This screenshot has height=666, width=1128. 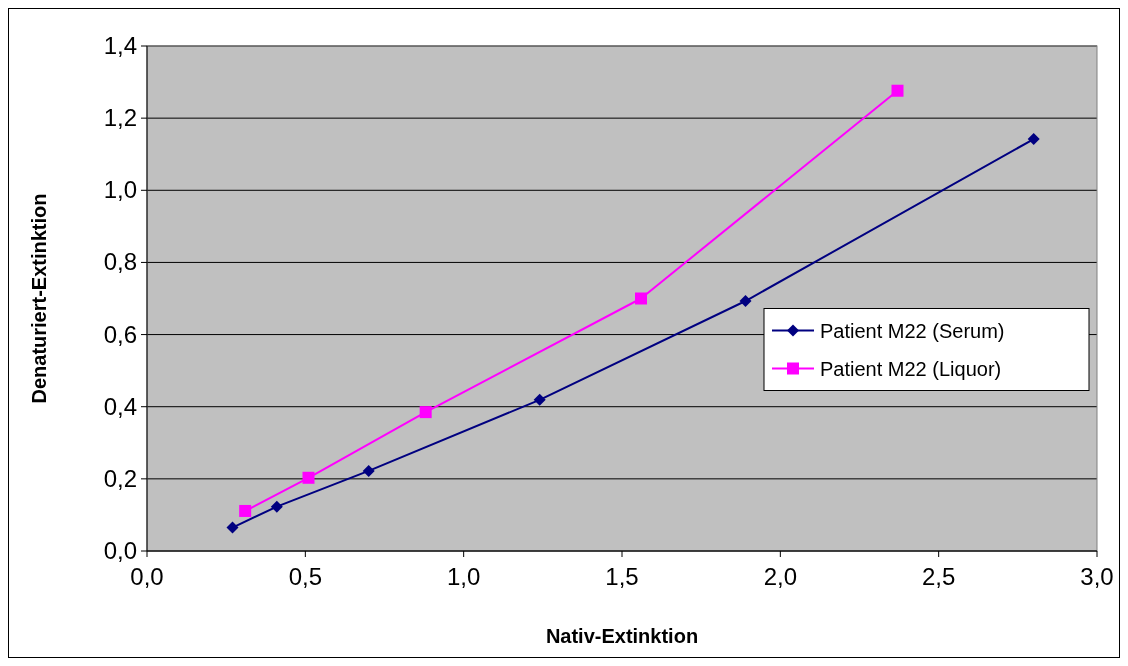 I want to click on y-axis-title: Denaturiert-Extinktion, so click(x=39, y=298).